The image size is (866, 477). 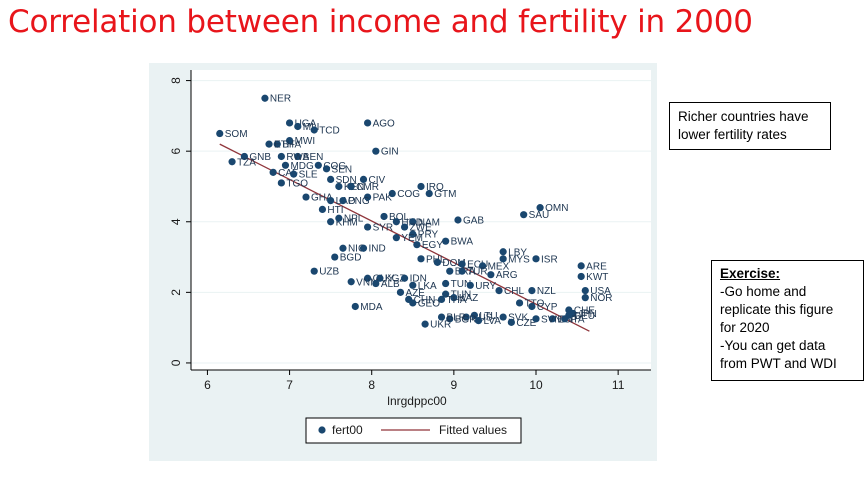 What do you see at coordinates (536, 385) in the screenshot?
I see `x-tick-label: 10` at bounding box center [536, 385].